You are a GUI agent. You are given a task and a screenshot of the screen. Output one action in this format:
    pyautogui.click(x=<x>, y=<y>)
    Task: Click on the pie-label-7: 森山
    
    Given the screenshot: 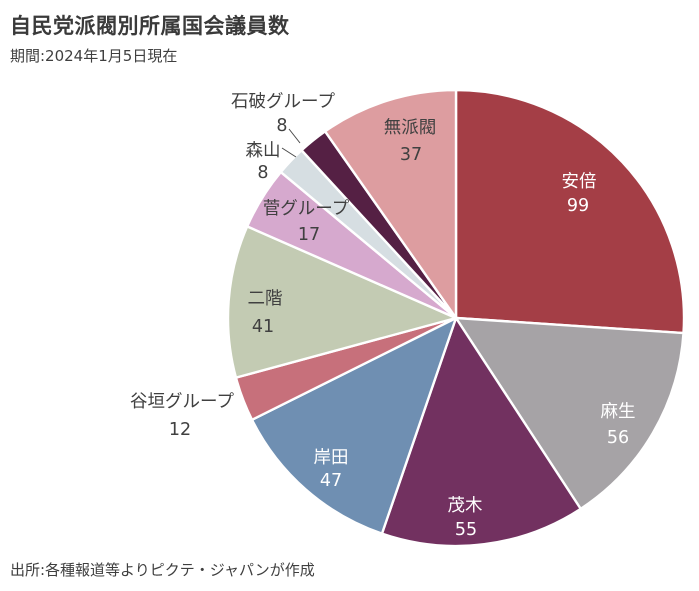 What is the action you would take?
    pyautogui.click(x=263, y=151)
    